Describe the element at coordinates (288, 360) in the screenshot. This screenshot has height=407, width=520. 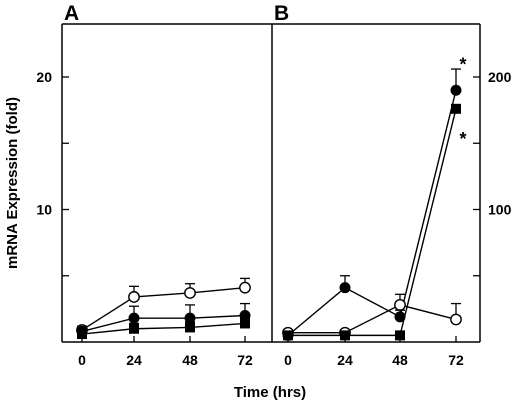
I see `panel-b-x-tick-label: 0` at that location.